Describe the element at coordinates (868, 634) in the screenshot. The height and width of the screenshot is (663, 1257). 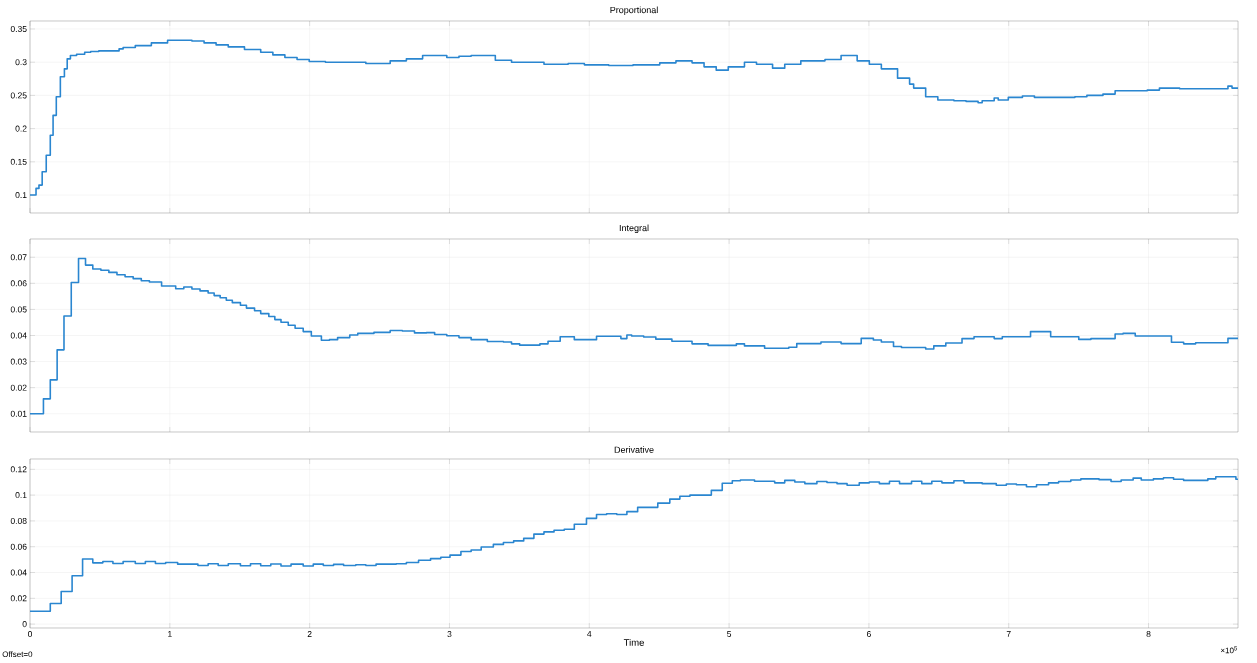
I see `x-tick-label: 6` at that location.